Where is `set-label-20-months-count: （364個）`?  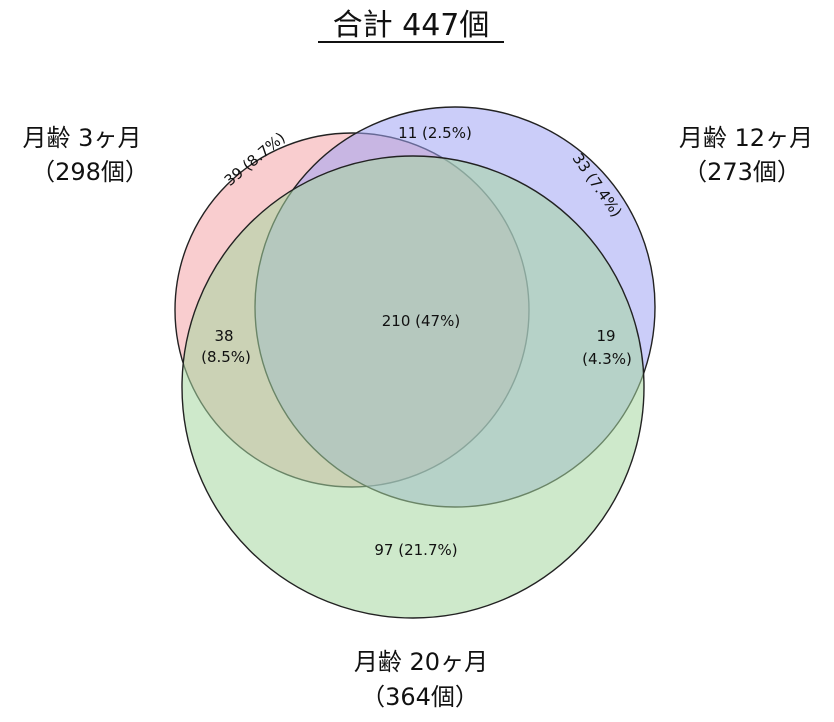
set-label-20-months-count: （364個） is located at coordinates (420, 697).